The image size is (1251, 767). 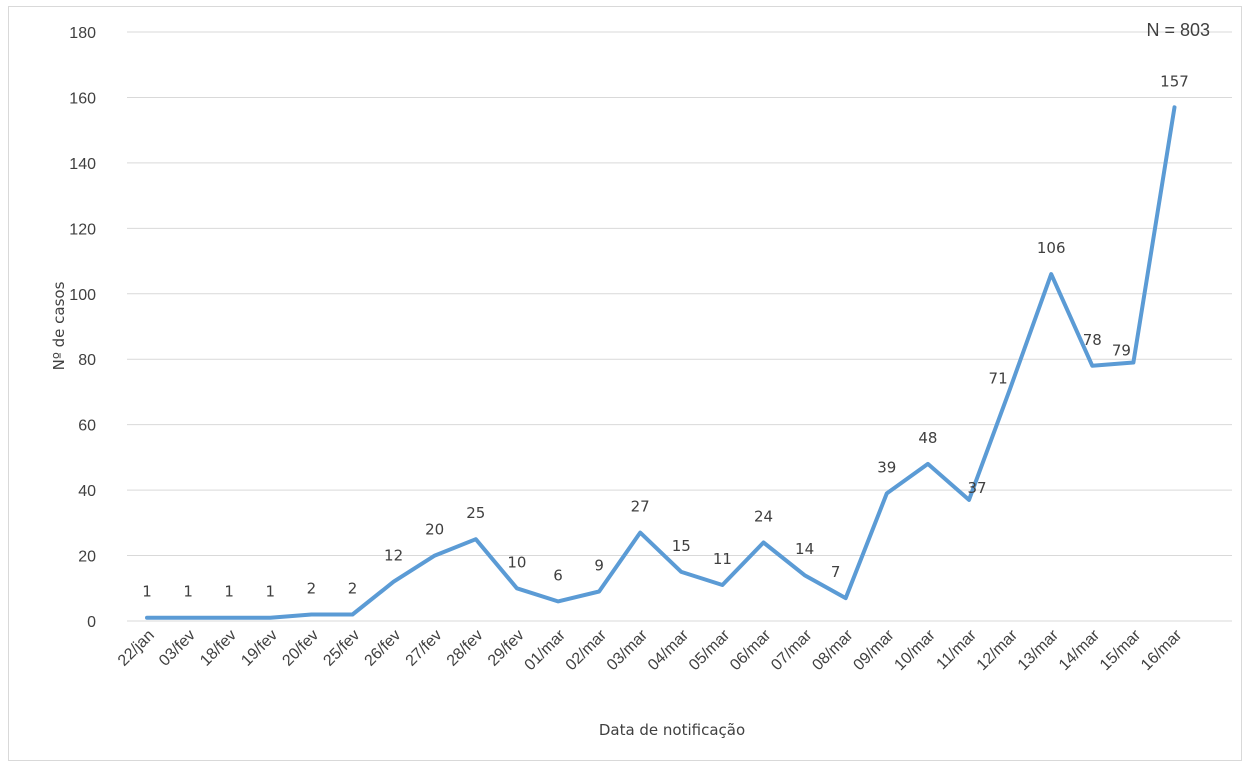 I want to click on x-tick-label: 25/fev, so click(x=341, y=648).